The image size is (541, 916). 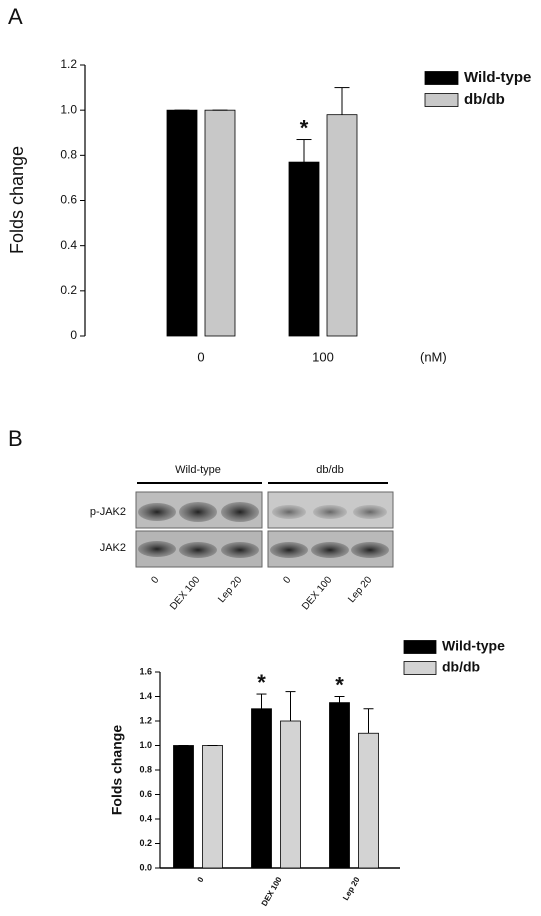 I want to click on panel-label: B, so click(x=15, y=438).